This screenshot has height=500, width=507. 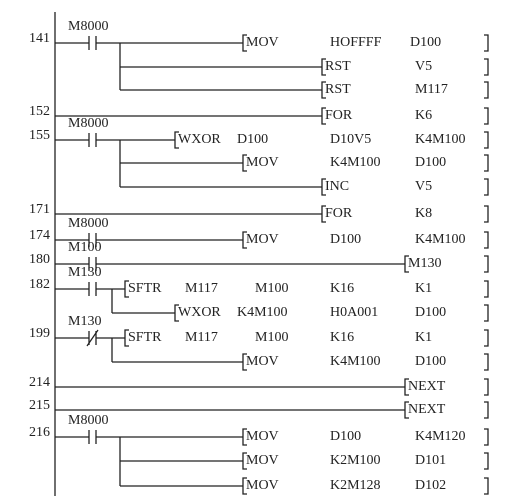 What do you see at coordinates (350, 139) in the screenshot?
I see `operand: D10V5` at bounding box center [350, 139].